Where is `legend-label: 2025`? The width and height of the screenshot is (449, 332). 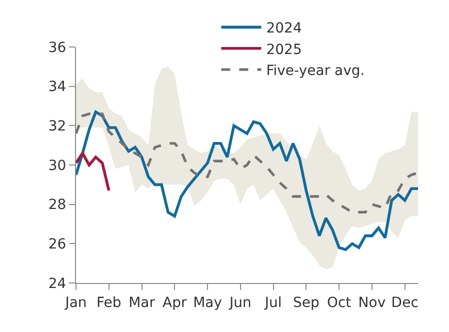 legend-label: 2025 is located at coordinates (284, 50).